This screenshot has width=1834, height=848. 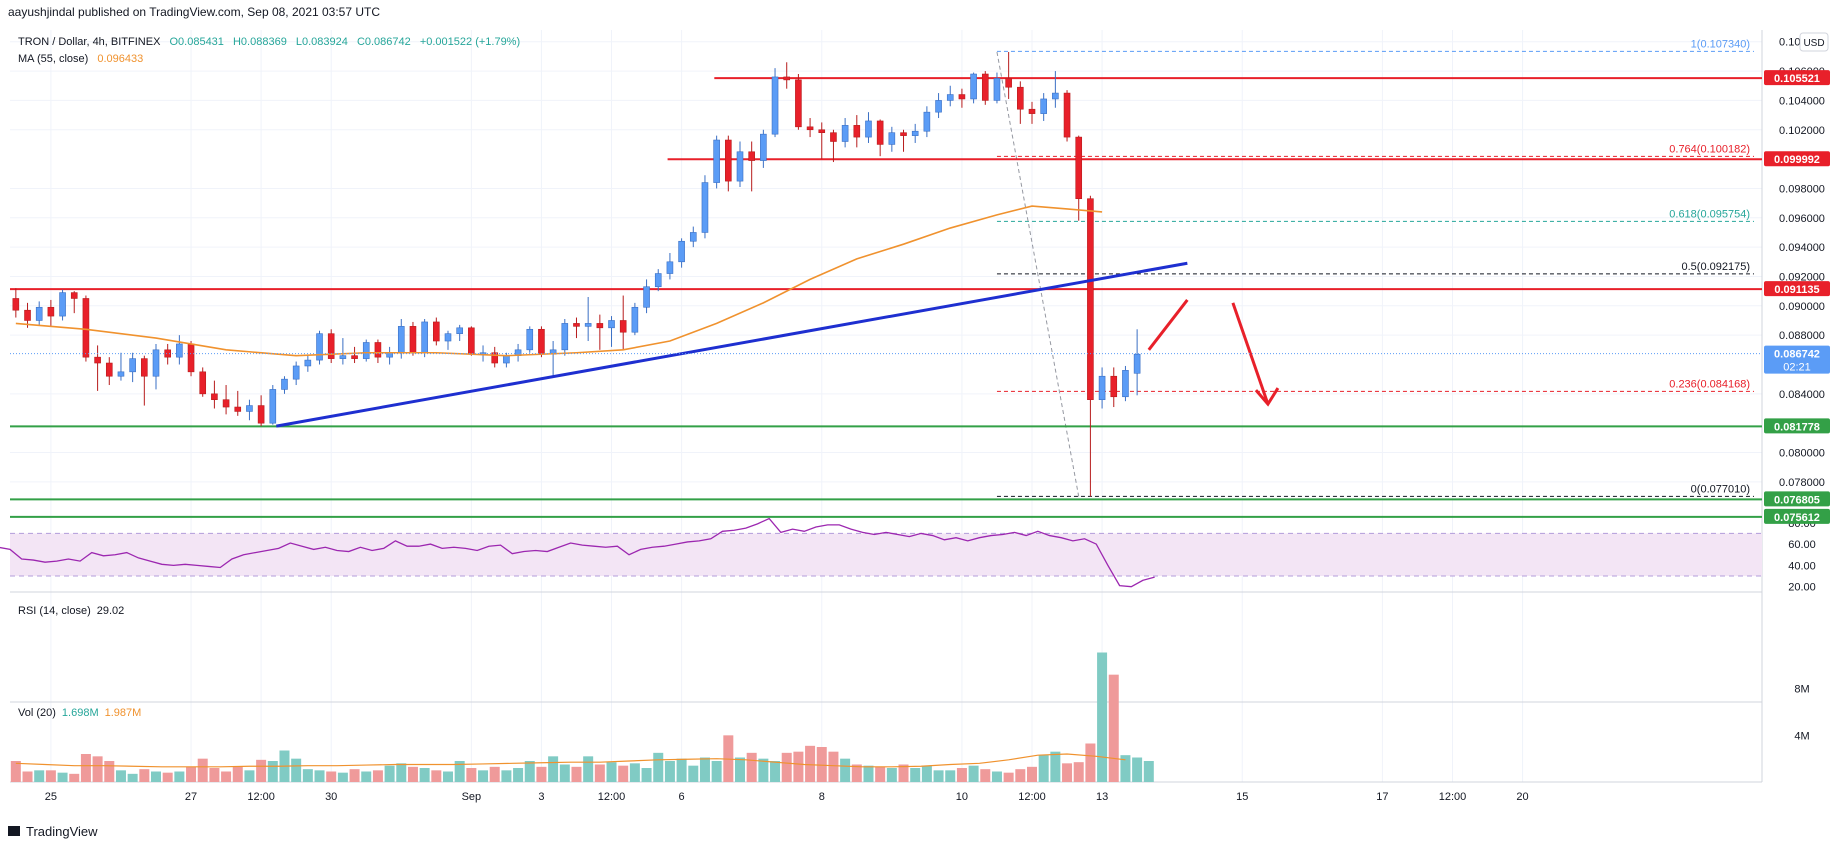 I want to click on rsi-tick-label: 20.00, so click(x=1802, y=588).